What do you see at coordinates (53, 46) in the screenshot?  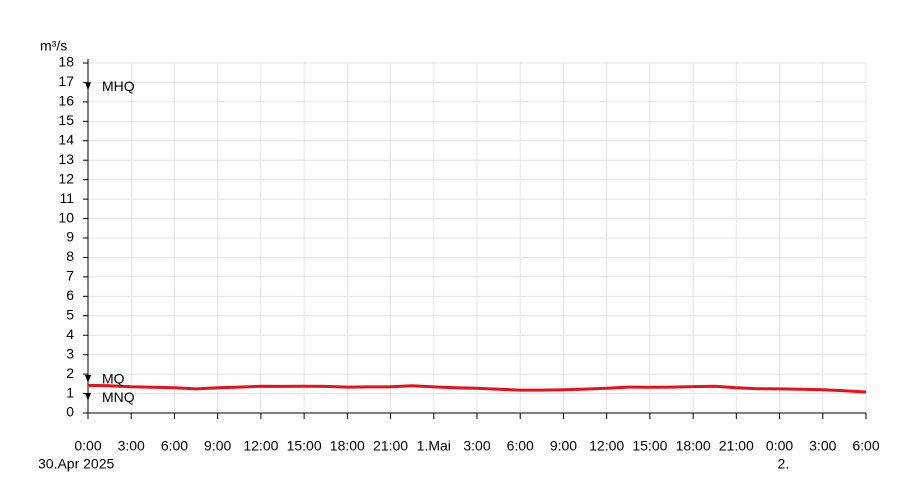 I see `y-unit: m³/s` at bounding box center [53, 46].